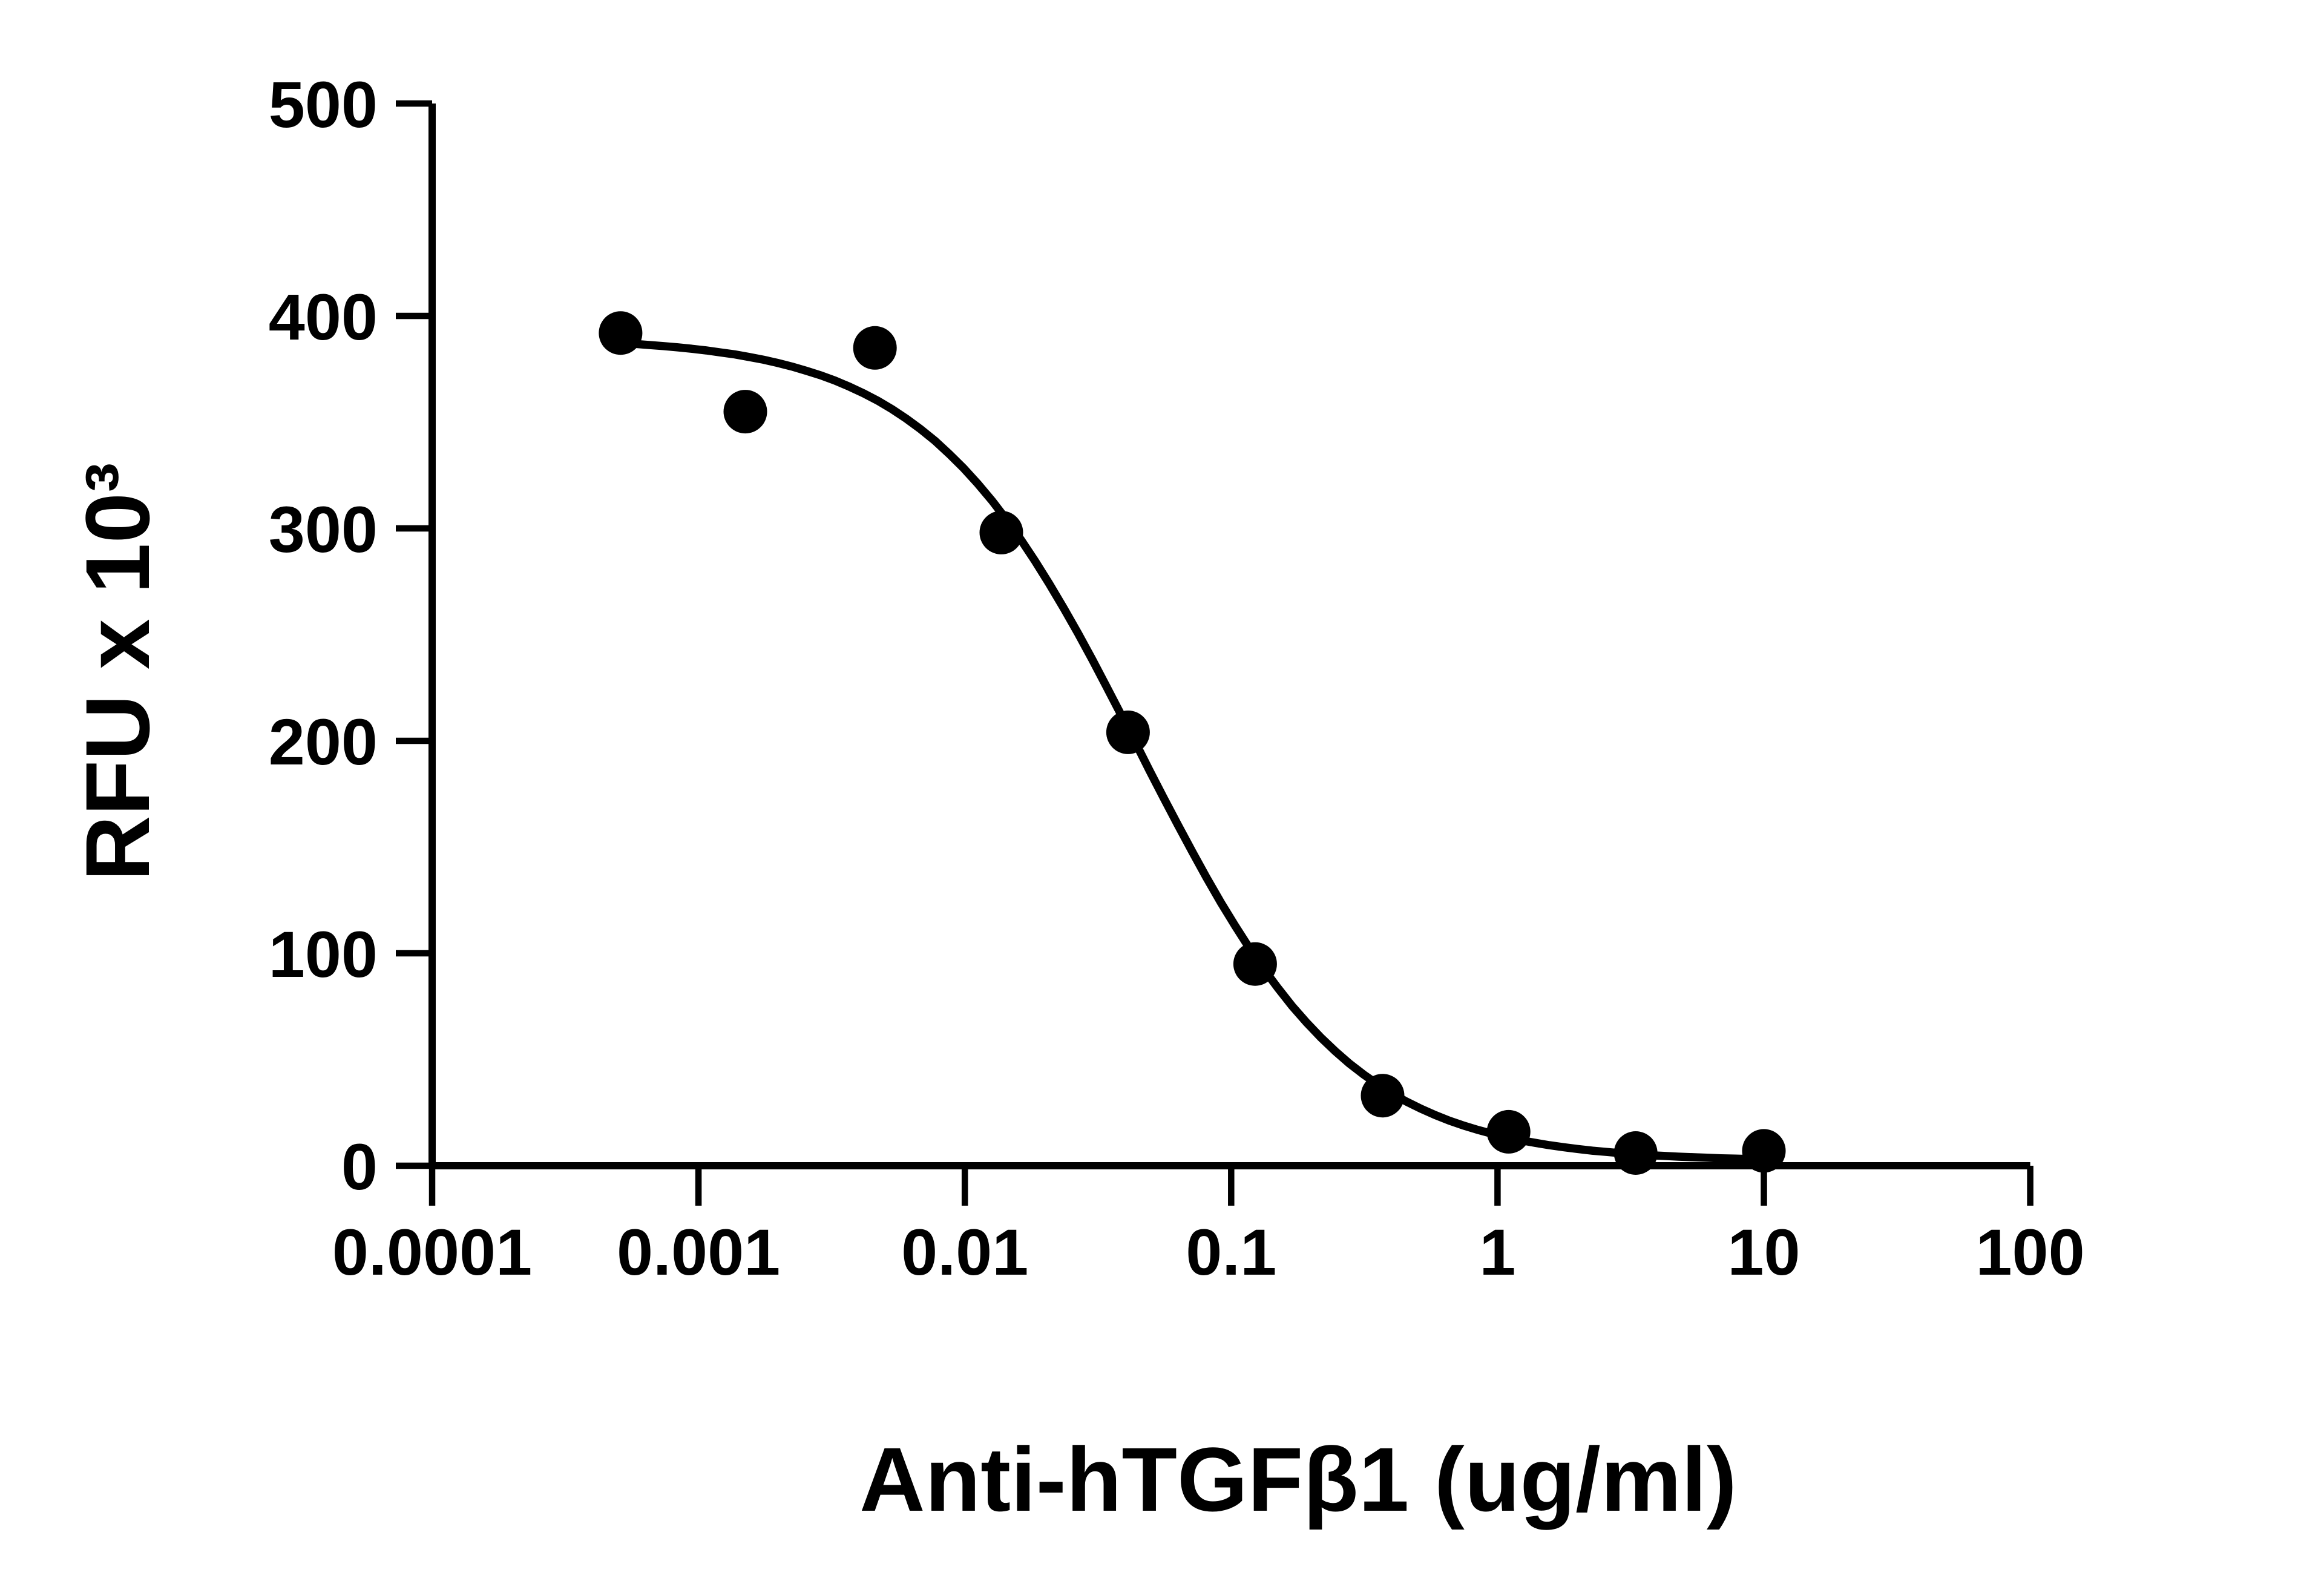 The image size is (2324, 1587). What do you see at coordinates (964, 1252) in the screenshot?
I see `x-tick-label: 0.01` at bounding box center [964, 1252].